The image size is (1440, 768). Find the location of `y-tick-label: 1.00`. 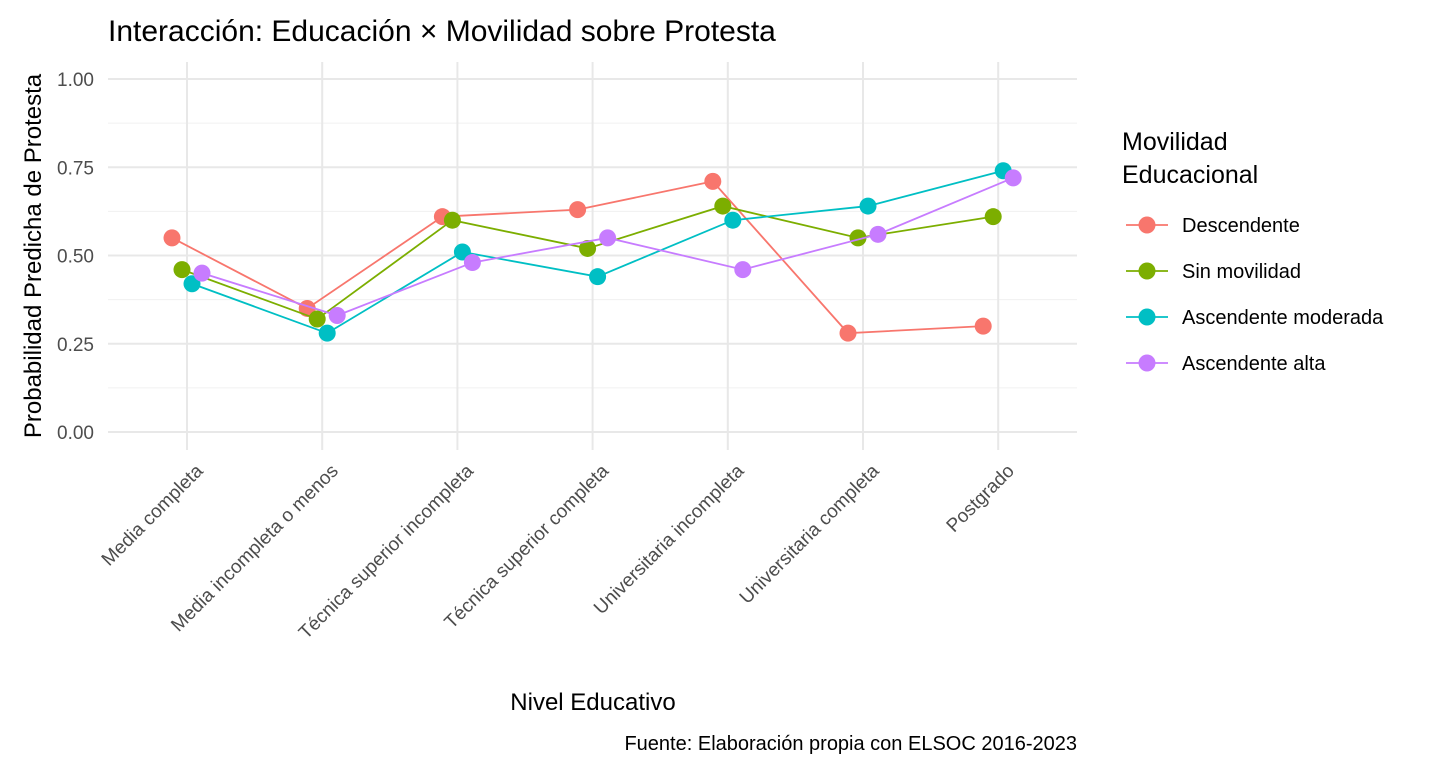

y-tick-label: 1.00 is located at coordinates (75, 80).